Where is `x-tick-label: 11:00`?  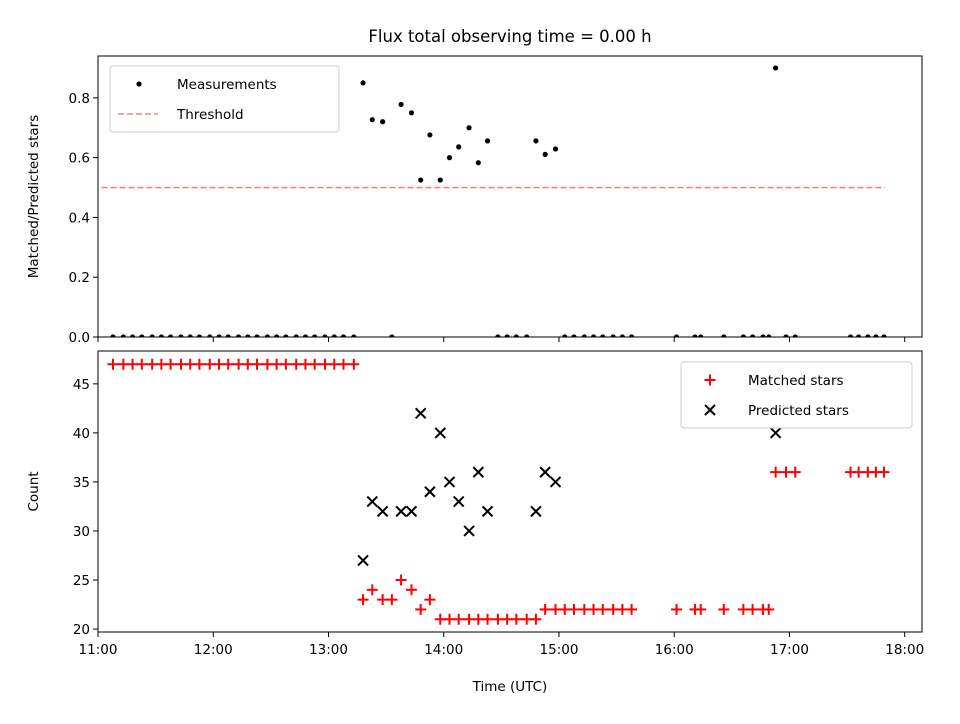
x-tick-label: 11:00 is located at coordinates (98, 650).